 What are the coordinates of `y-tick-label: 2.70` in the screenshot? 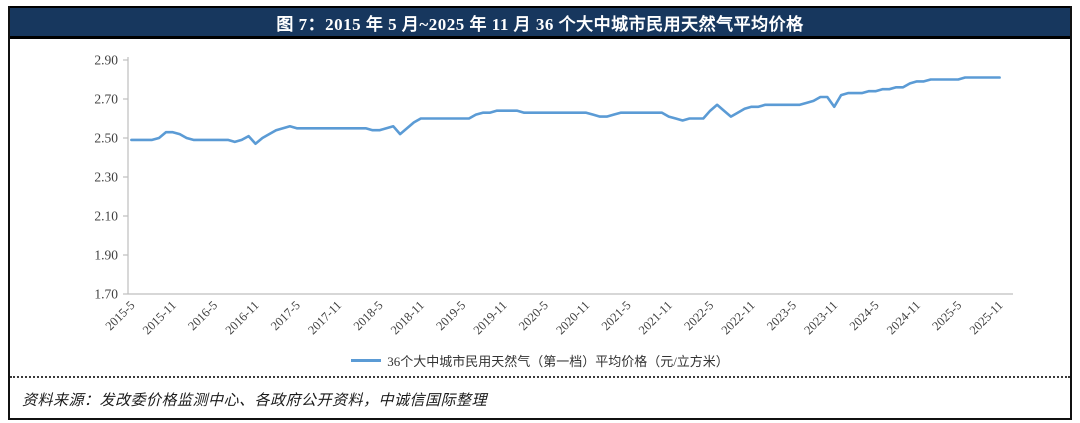 It's located at (106, 99).